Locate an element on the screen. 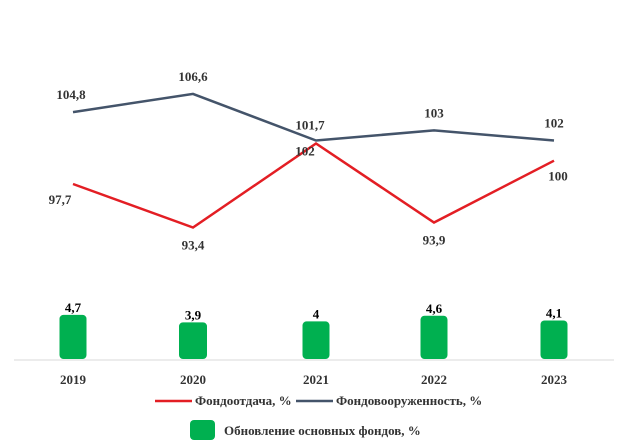 The width and height of the screenshot is (628, 448). bars-layer is located at coordinates (313, 336).